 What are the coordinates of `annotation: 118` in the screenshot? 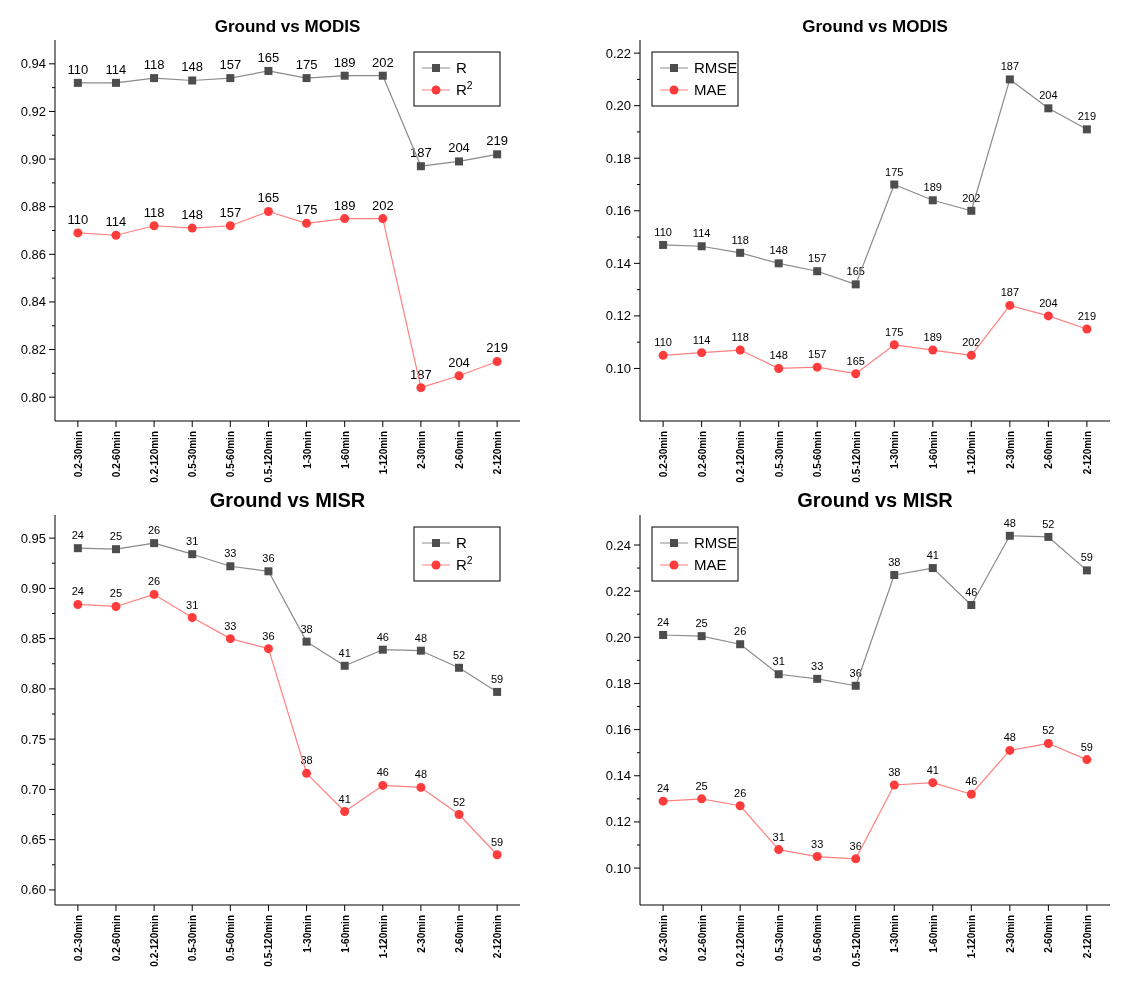 It's located at (154, 212).